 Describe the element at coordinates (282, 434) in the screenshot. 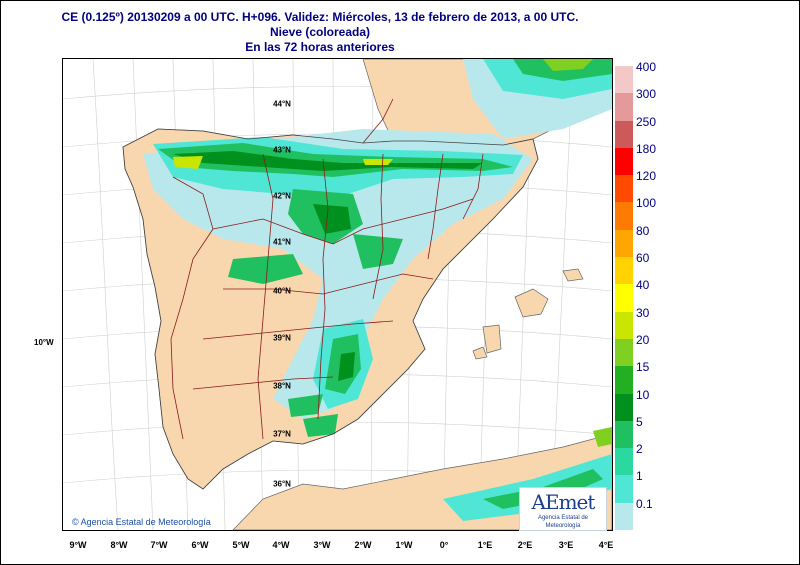

I see `lat-label-37n: 37°N` at that location.